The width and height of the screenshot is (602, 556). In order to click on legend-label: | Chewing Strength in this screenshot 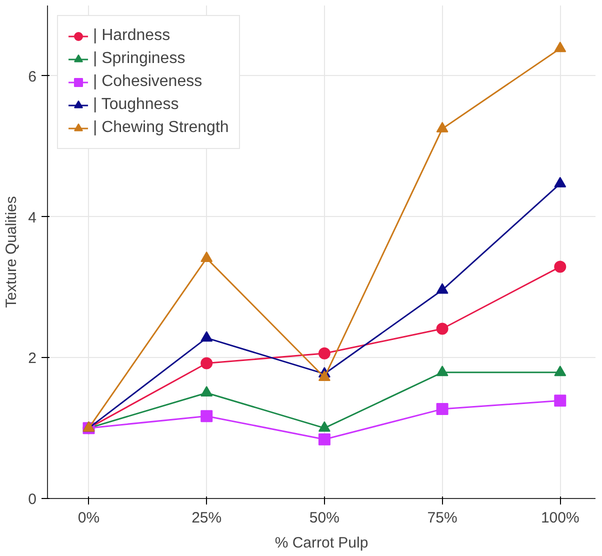, I will do `click(161, 128)`.